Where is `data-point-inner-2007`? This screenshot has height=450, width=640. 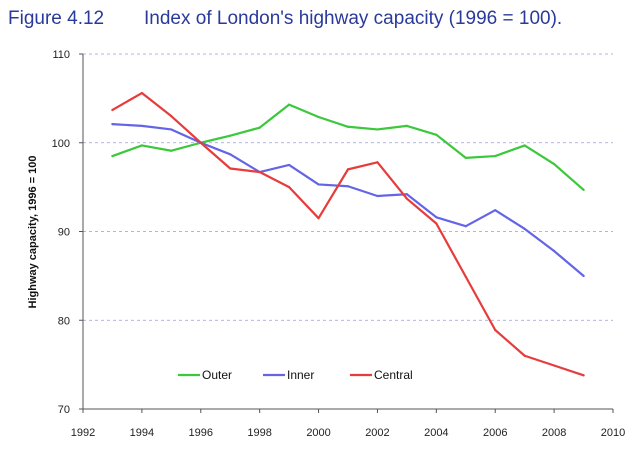
data-point-inner-2007 is located at coordinates (524, 228).